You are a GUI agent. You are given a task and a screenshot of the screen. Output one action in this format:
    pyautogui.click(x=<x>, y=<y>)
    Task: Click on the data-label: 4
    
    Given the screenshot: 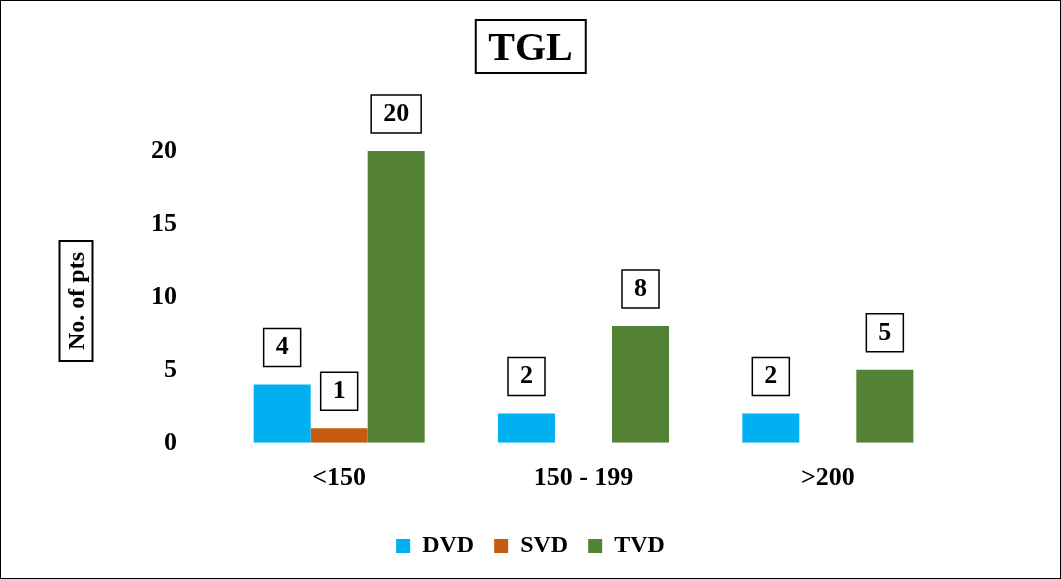 What is the action you would take?
    pyautogui.click(x=282, y=346)
    